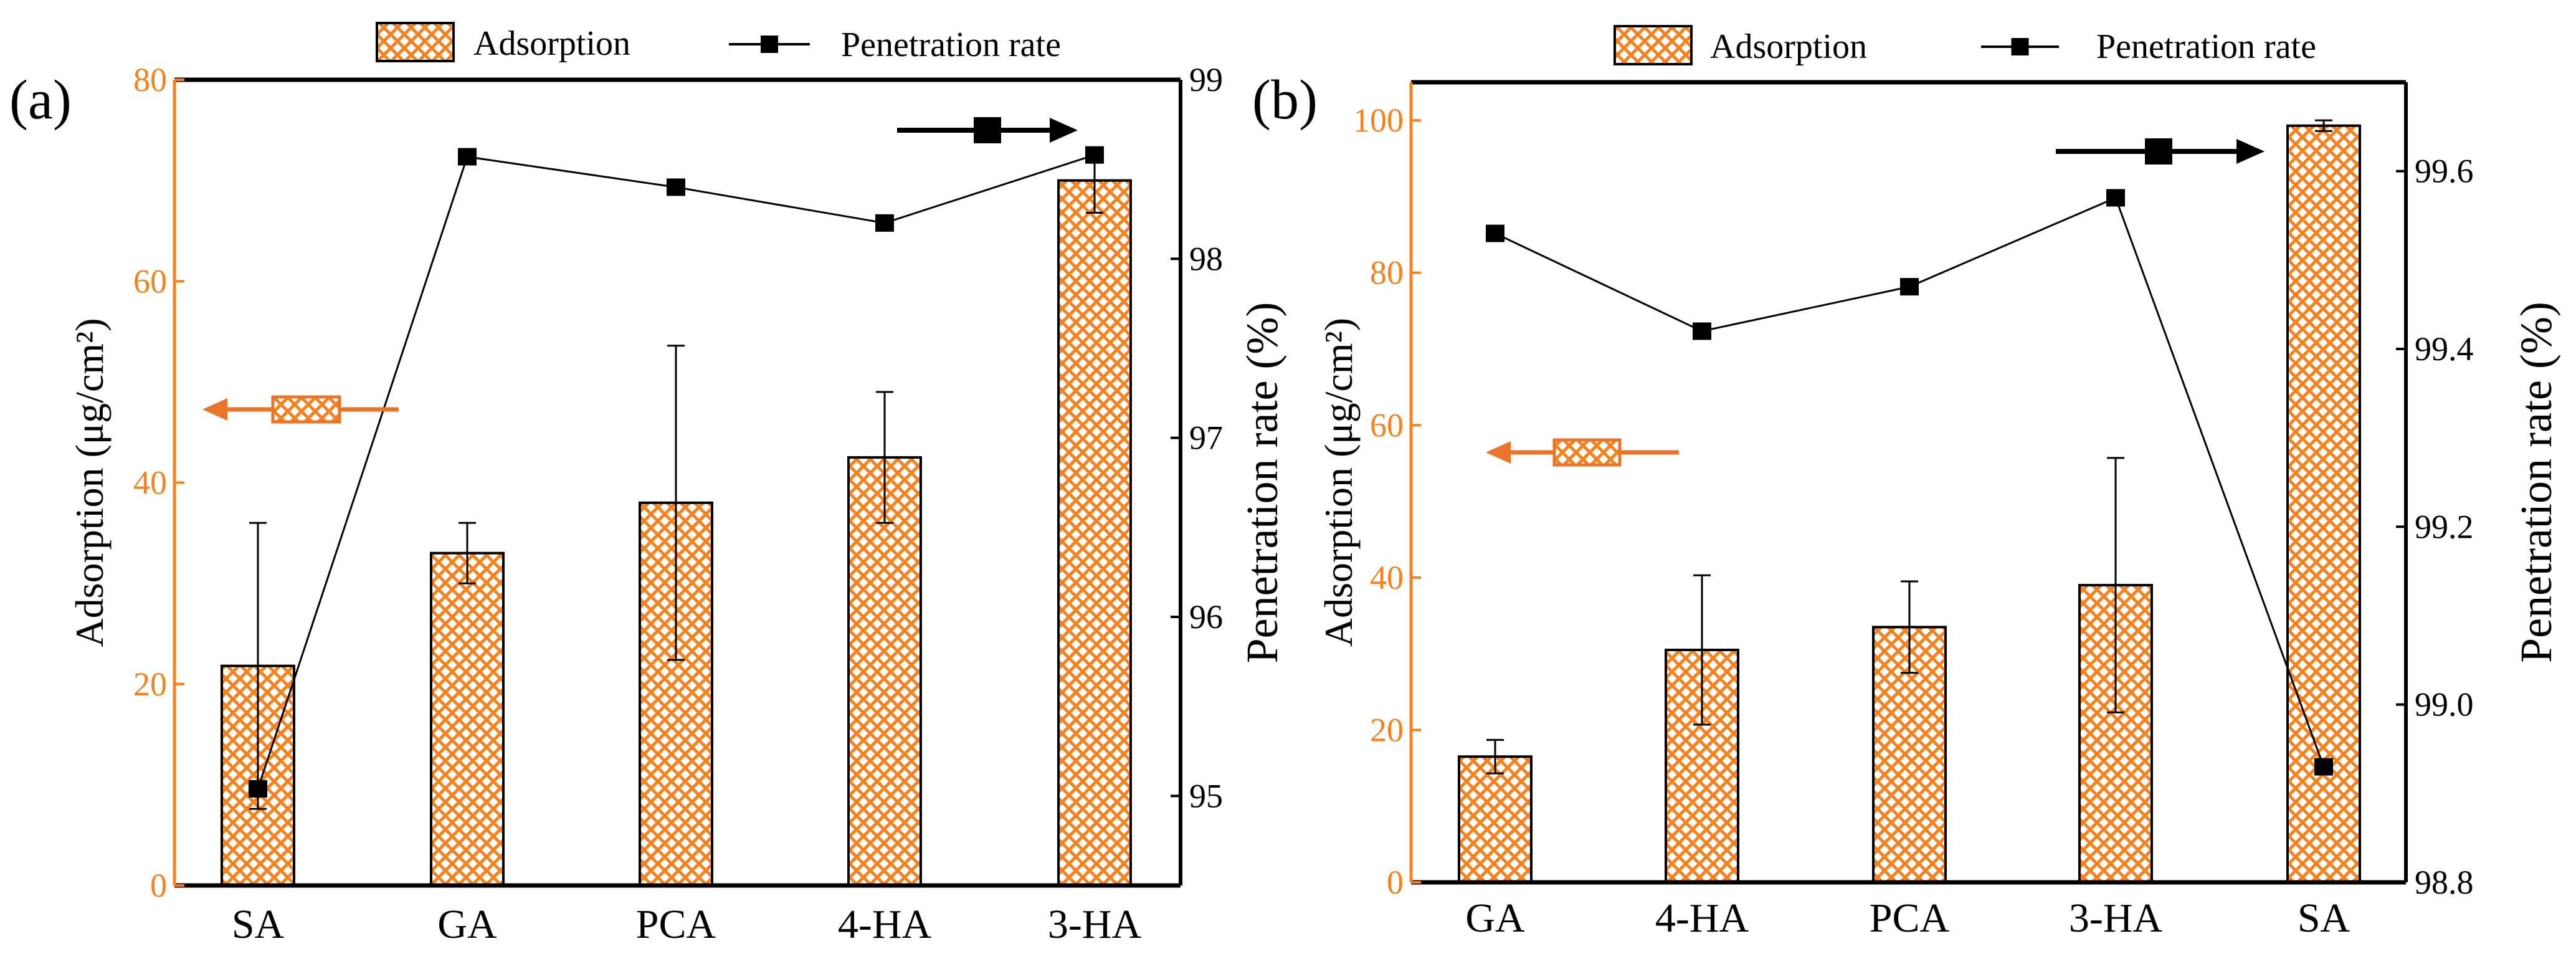  What do you see at coordinates (1206, 438) in the screenshot?
I see `y2-tick-label: 97` at bounding box center [1206, 438].